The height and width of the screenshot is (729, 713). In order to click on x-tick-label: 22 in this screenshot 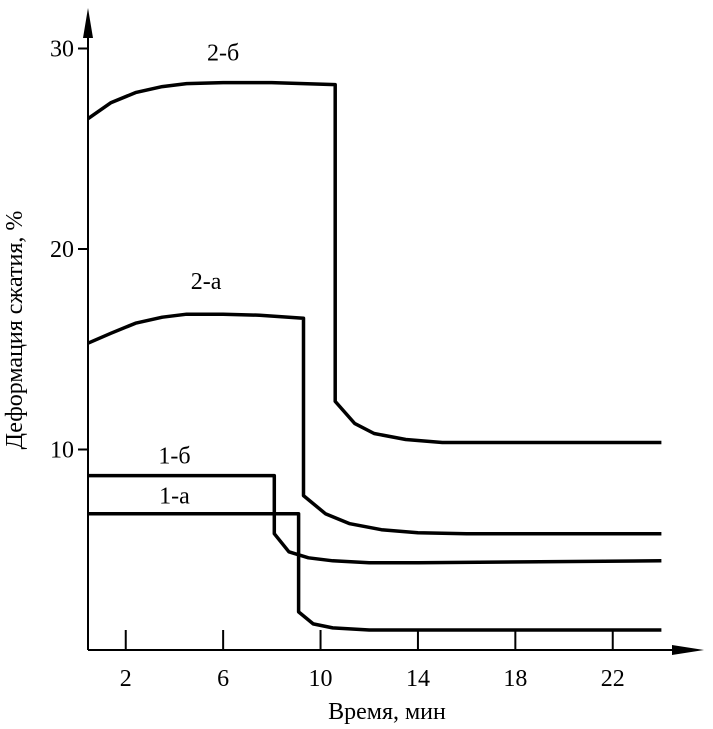, I will do `click(613, 679)`.